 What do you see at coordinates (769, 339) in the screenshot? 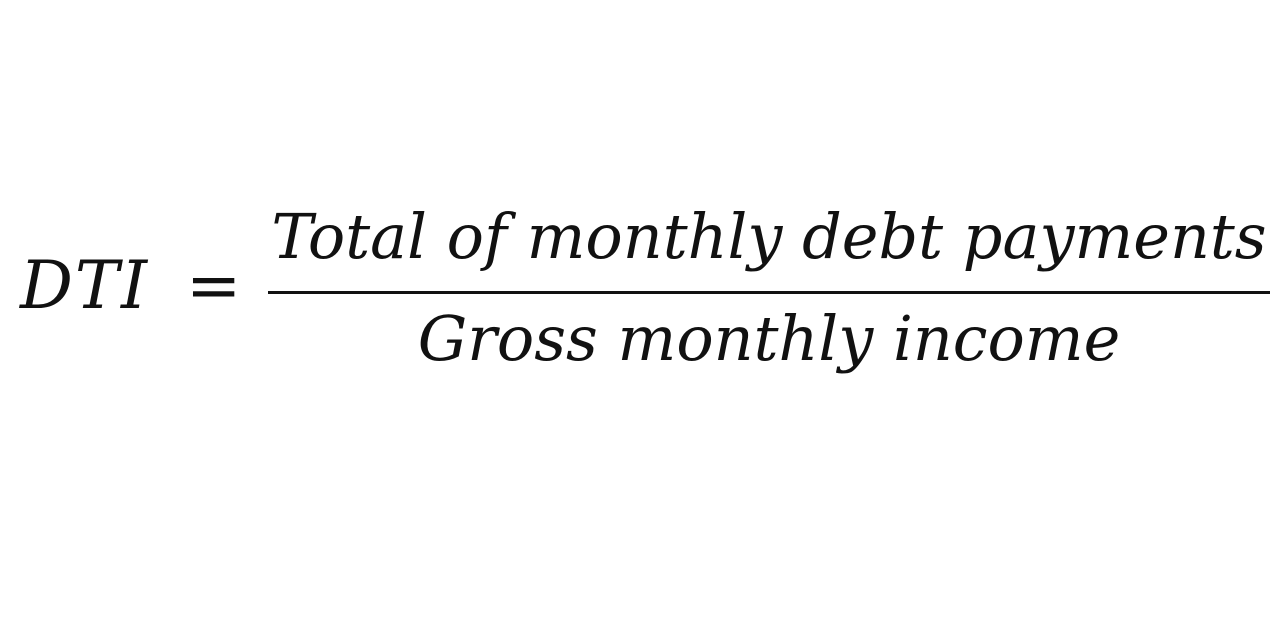
I see `fraction-denominator: Gross monthly income` at bounding box center [769, 339].